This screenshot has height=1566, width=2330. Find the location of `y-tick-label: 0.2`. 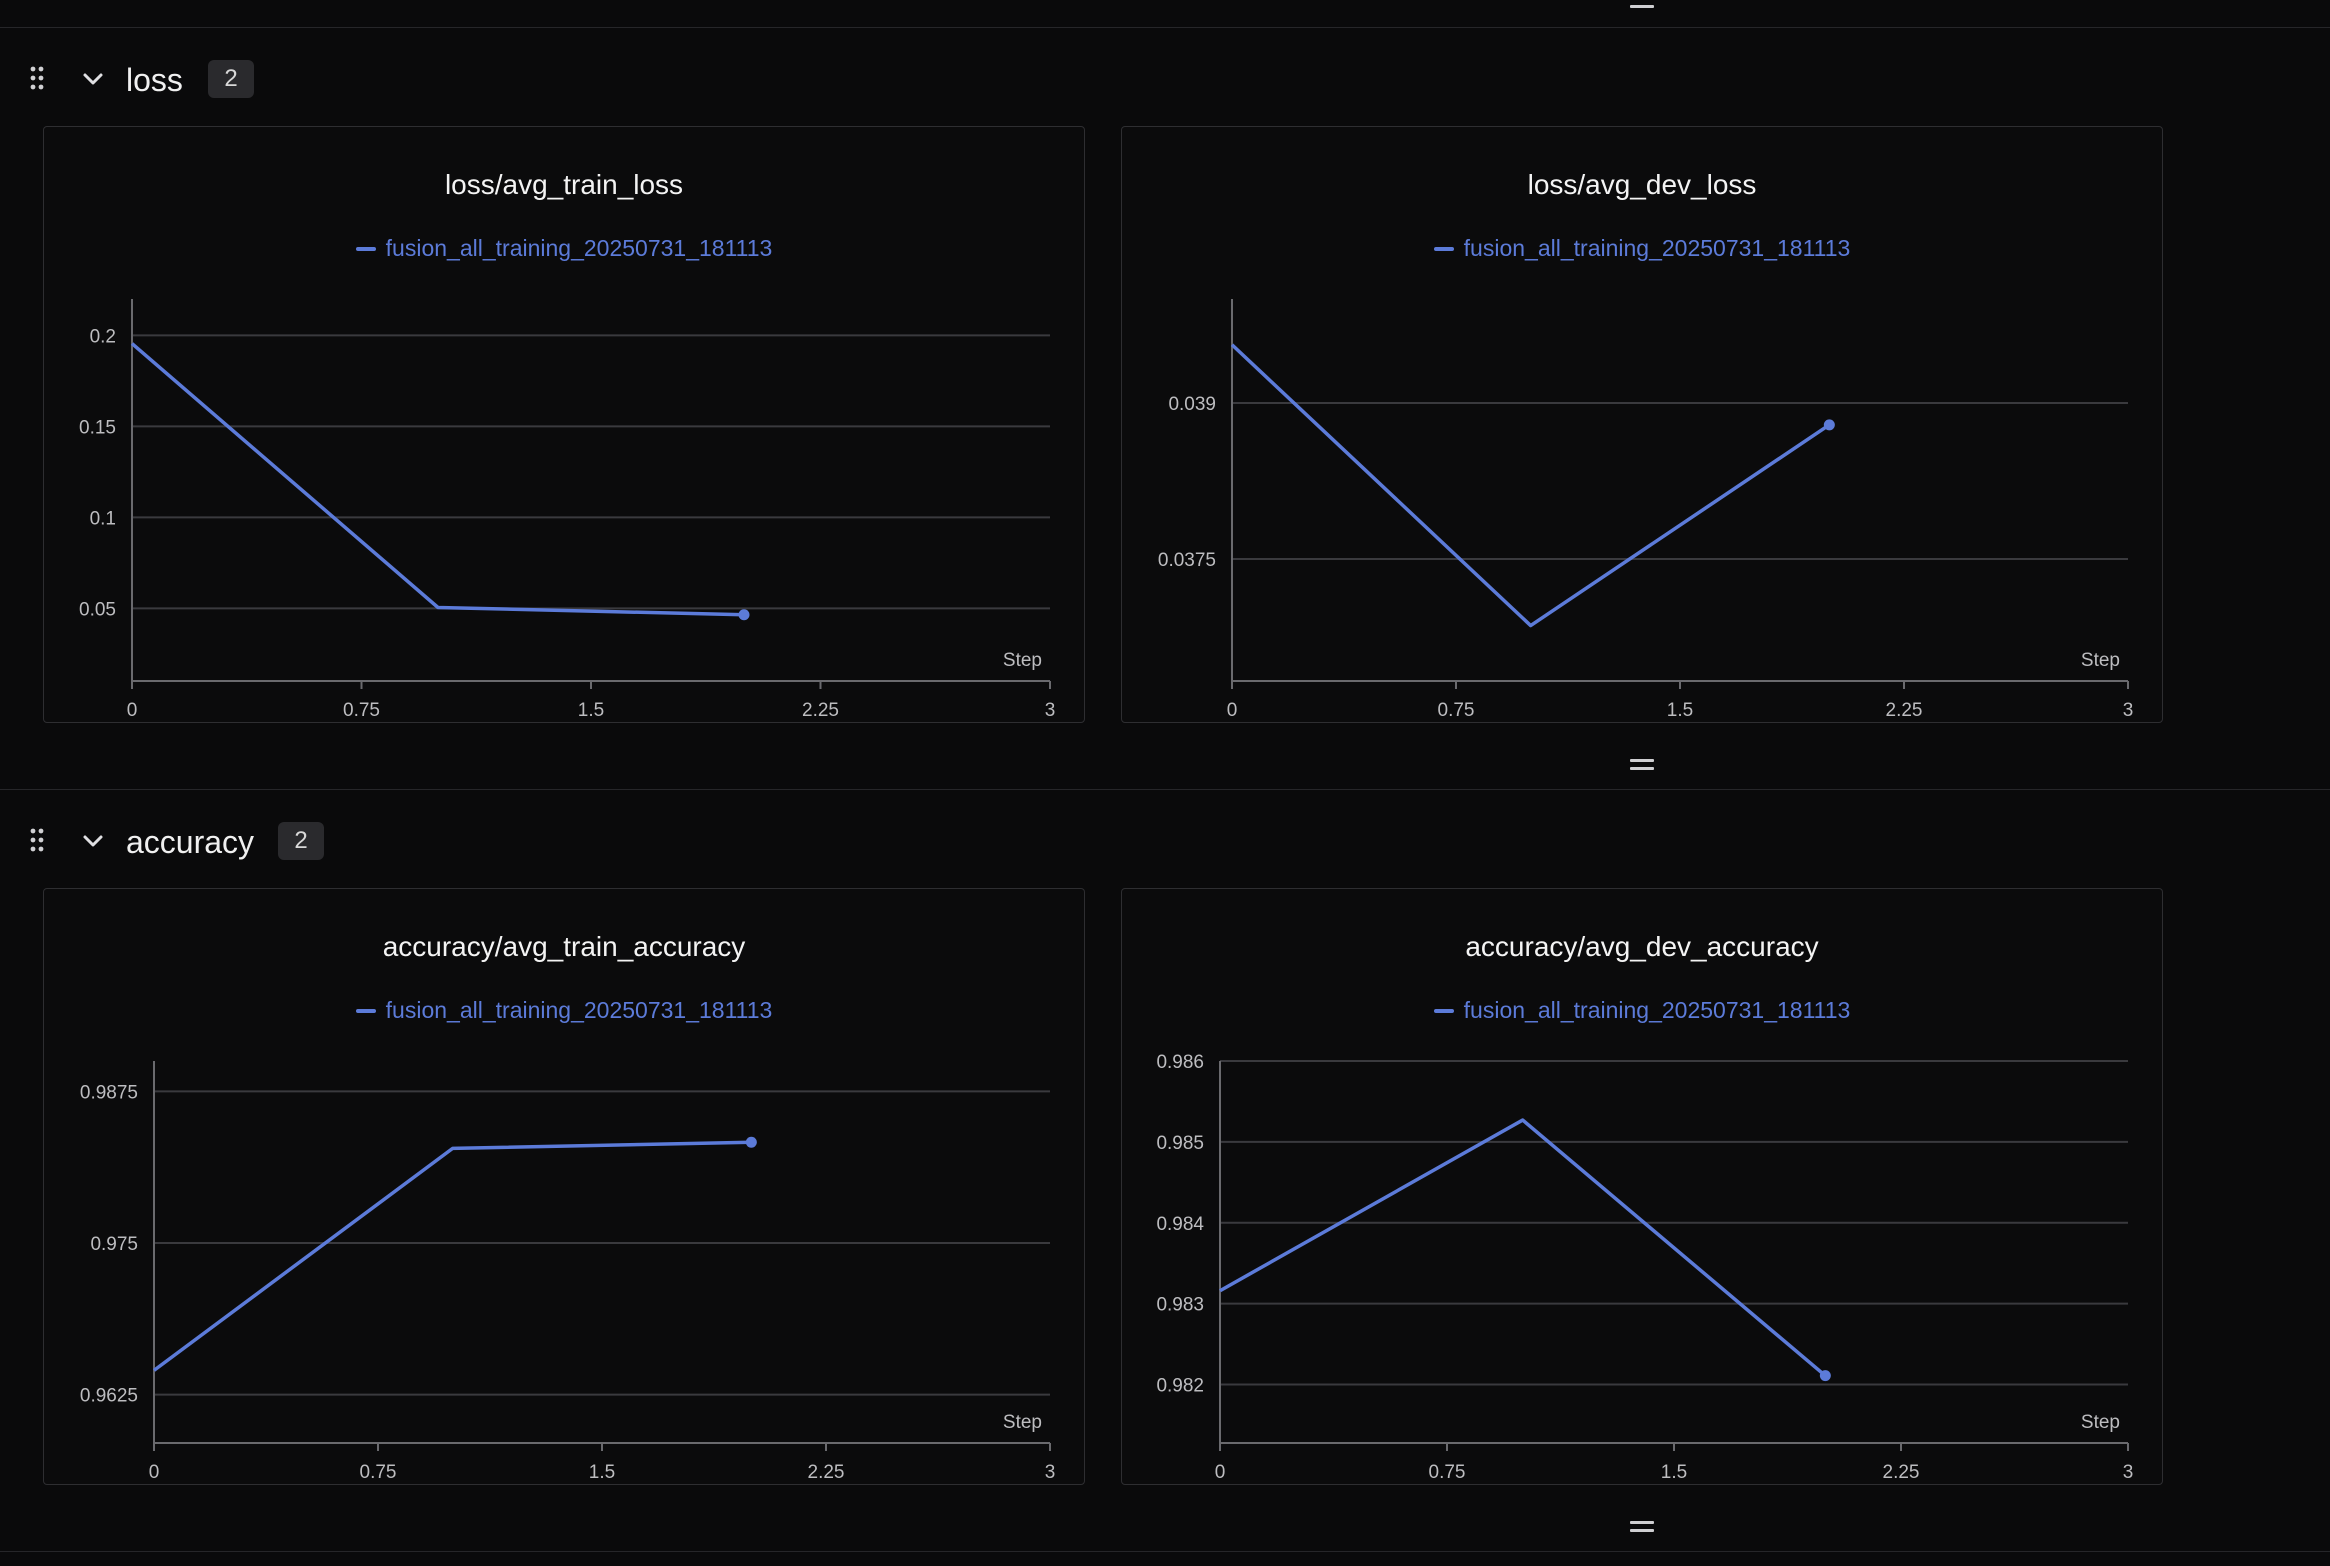

y-tick-label: 0.2 is located at coordinates (103, 336).